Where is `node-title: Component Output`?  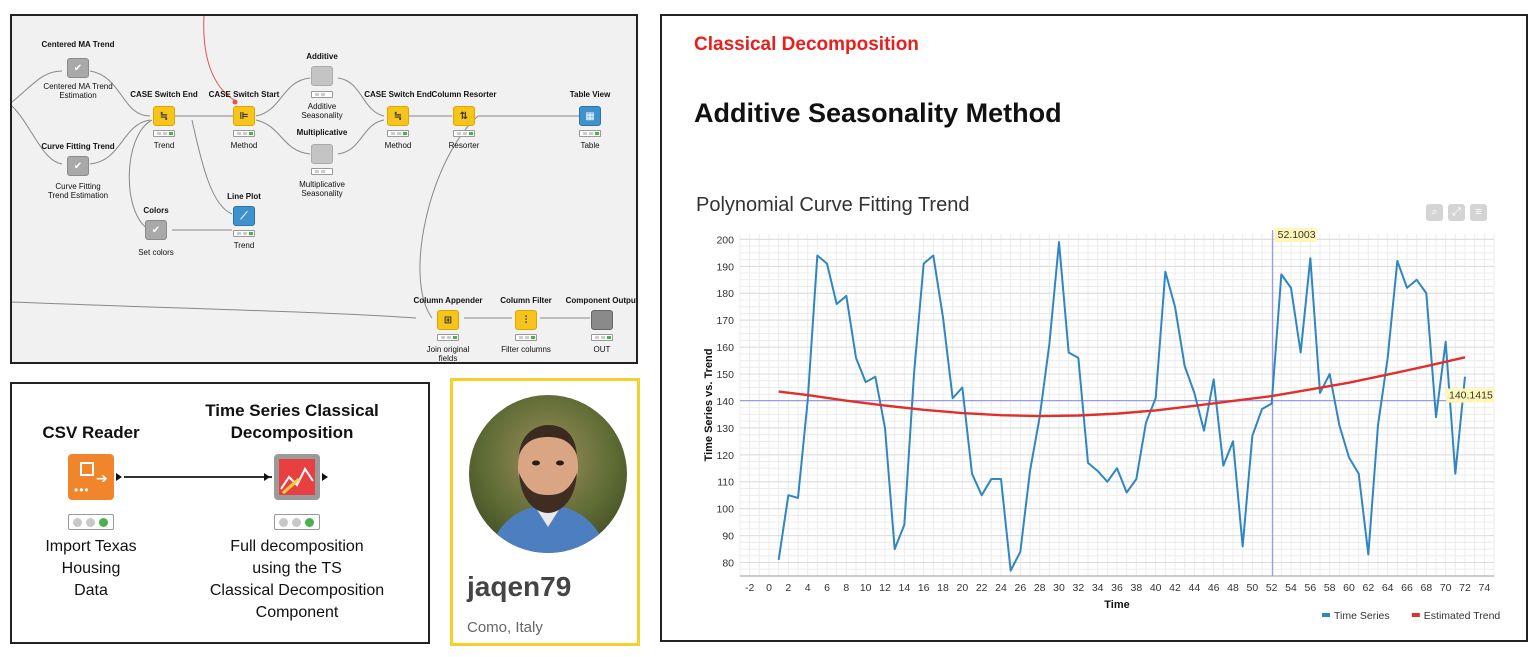 node-title: Component Output is located at coordinates (601, 300).